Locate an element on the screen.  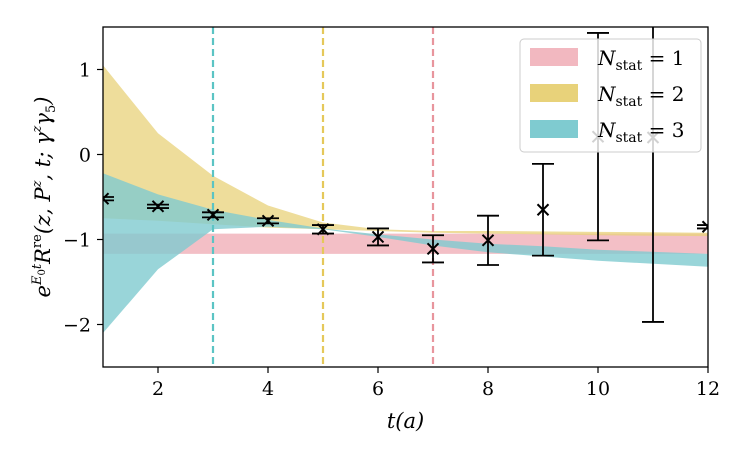
data-point-t3 is located at coordinates (213, 215).